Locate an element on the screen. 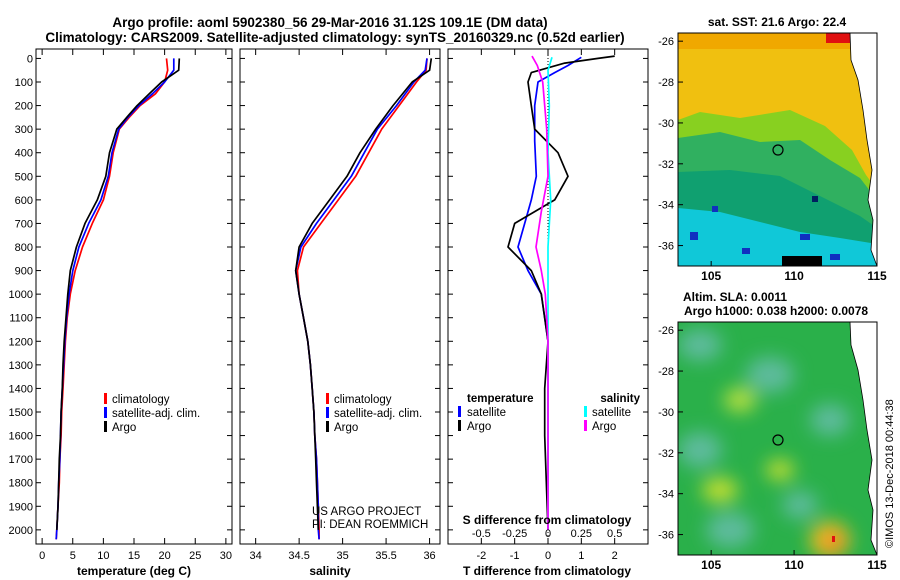 The height and width of the screenshot is (580, 900). x-tick-label: -1 is located at coordinates (515, 556).